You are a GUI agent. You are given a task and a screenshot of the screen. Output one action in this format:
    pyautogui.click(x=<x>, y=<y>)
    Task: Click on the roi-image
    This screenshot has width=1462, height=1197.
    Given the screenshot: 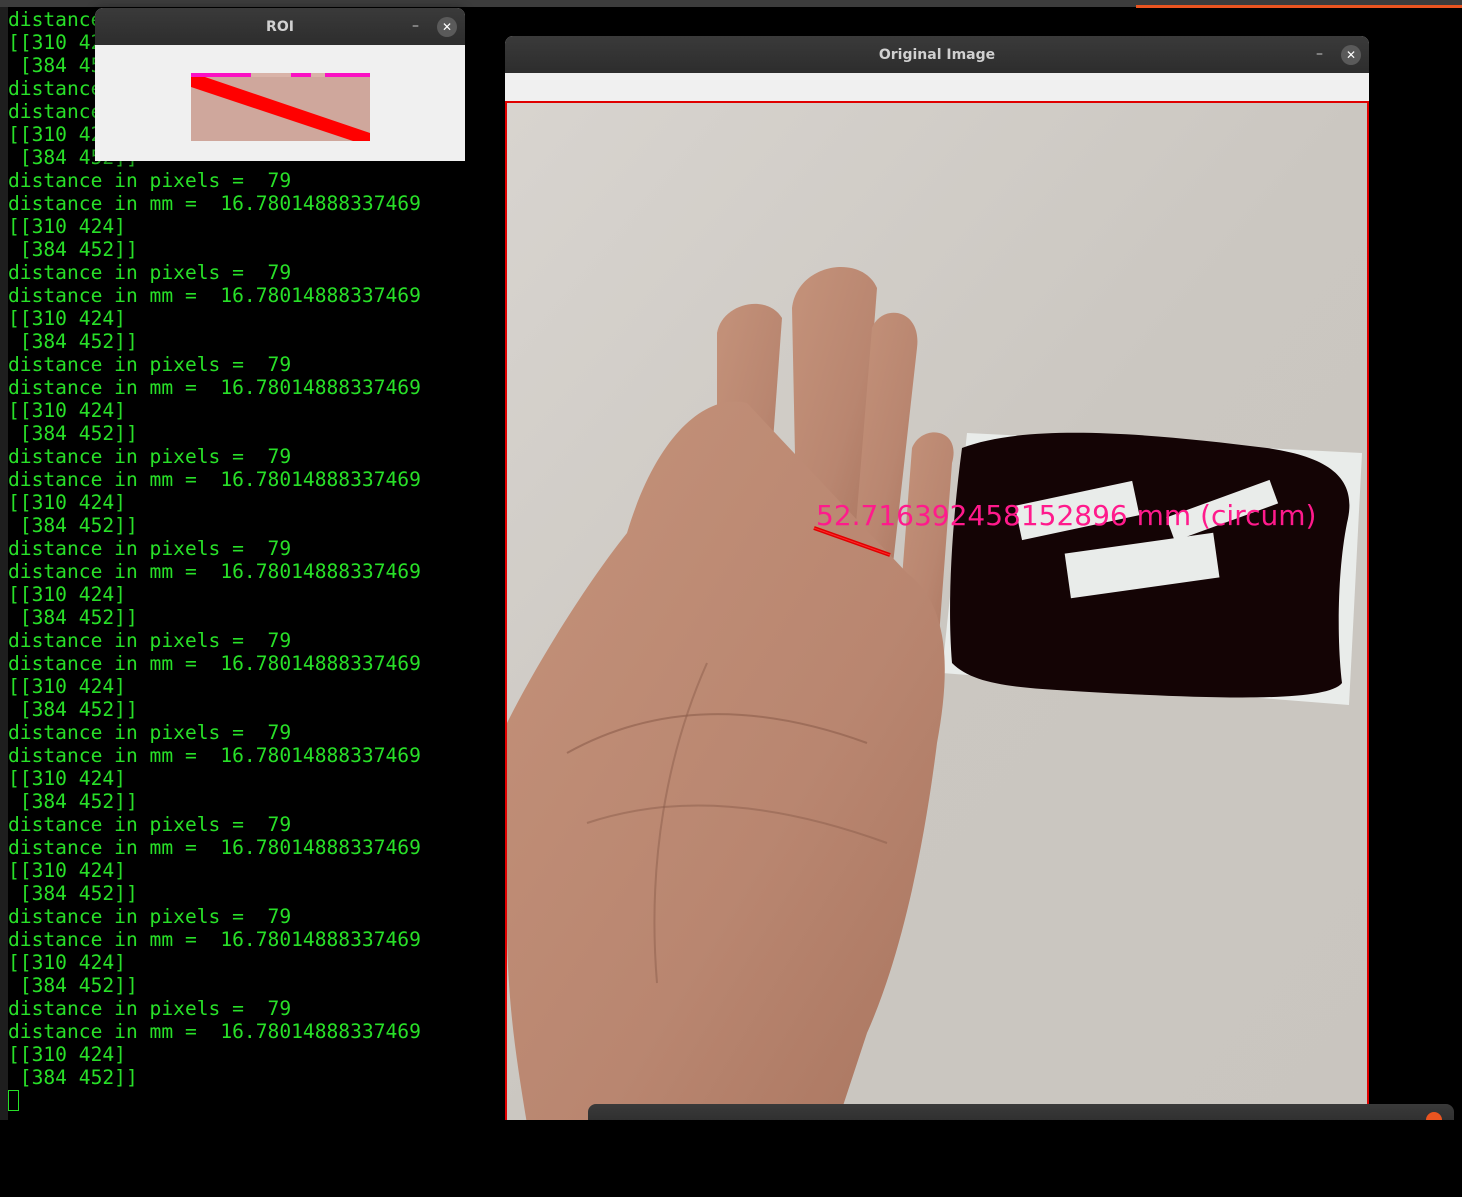 What is the action you would take?
    pyautogui.click(x=280, y=107)
    